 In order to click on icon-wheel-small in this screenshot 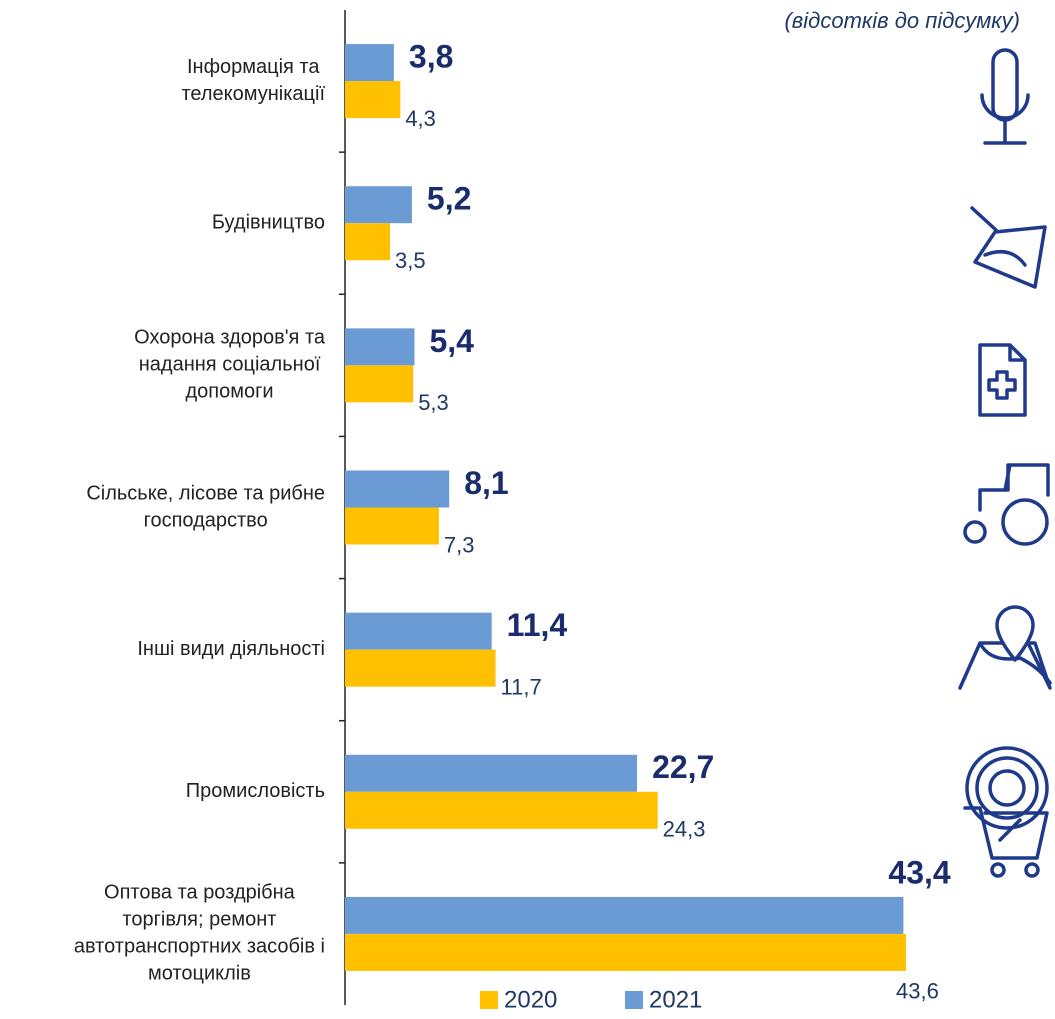, I will do `click(975, 532)`.